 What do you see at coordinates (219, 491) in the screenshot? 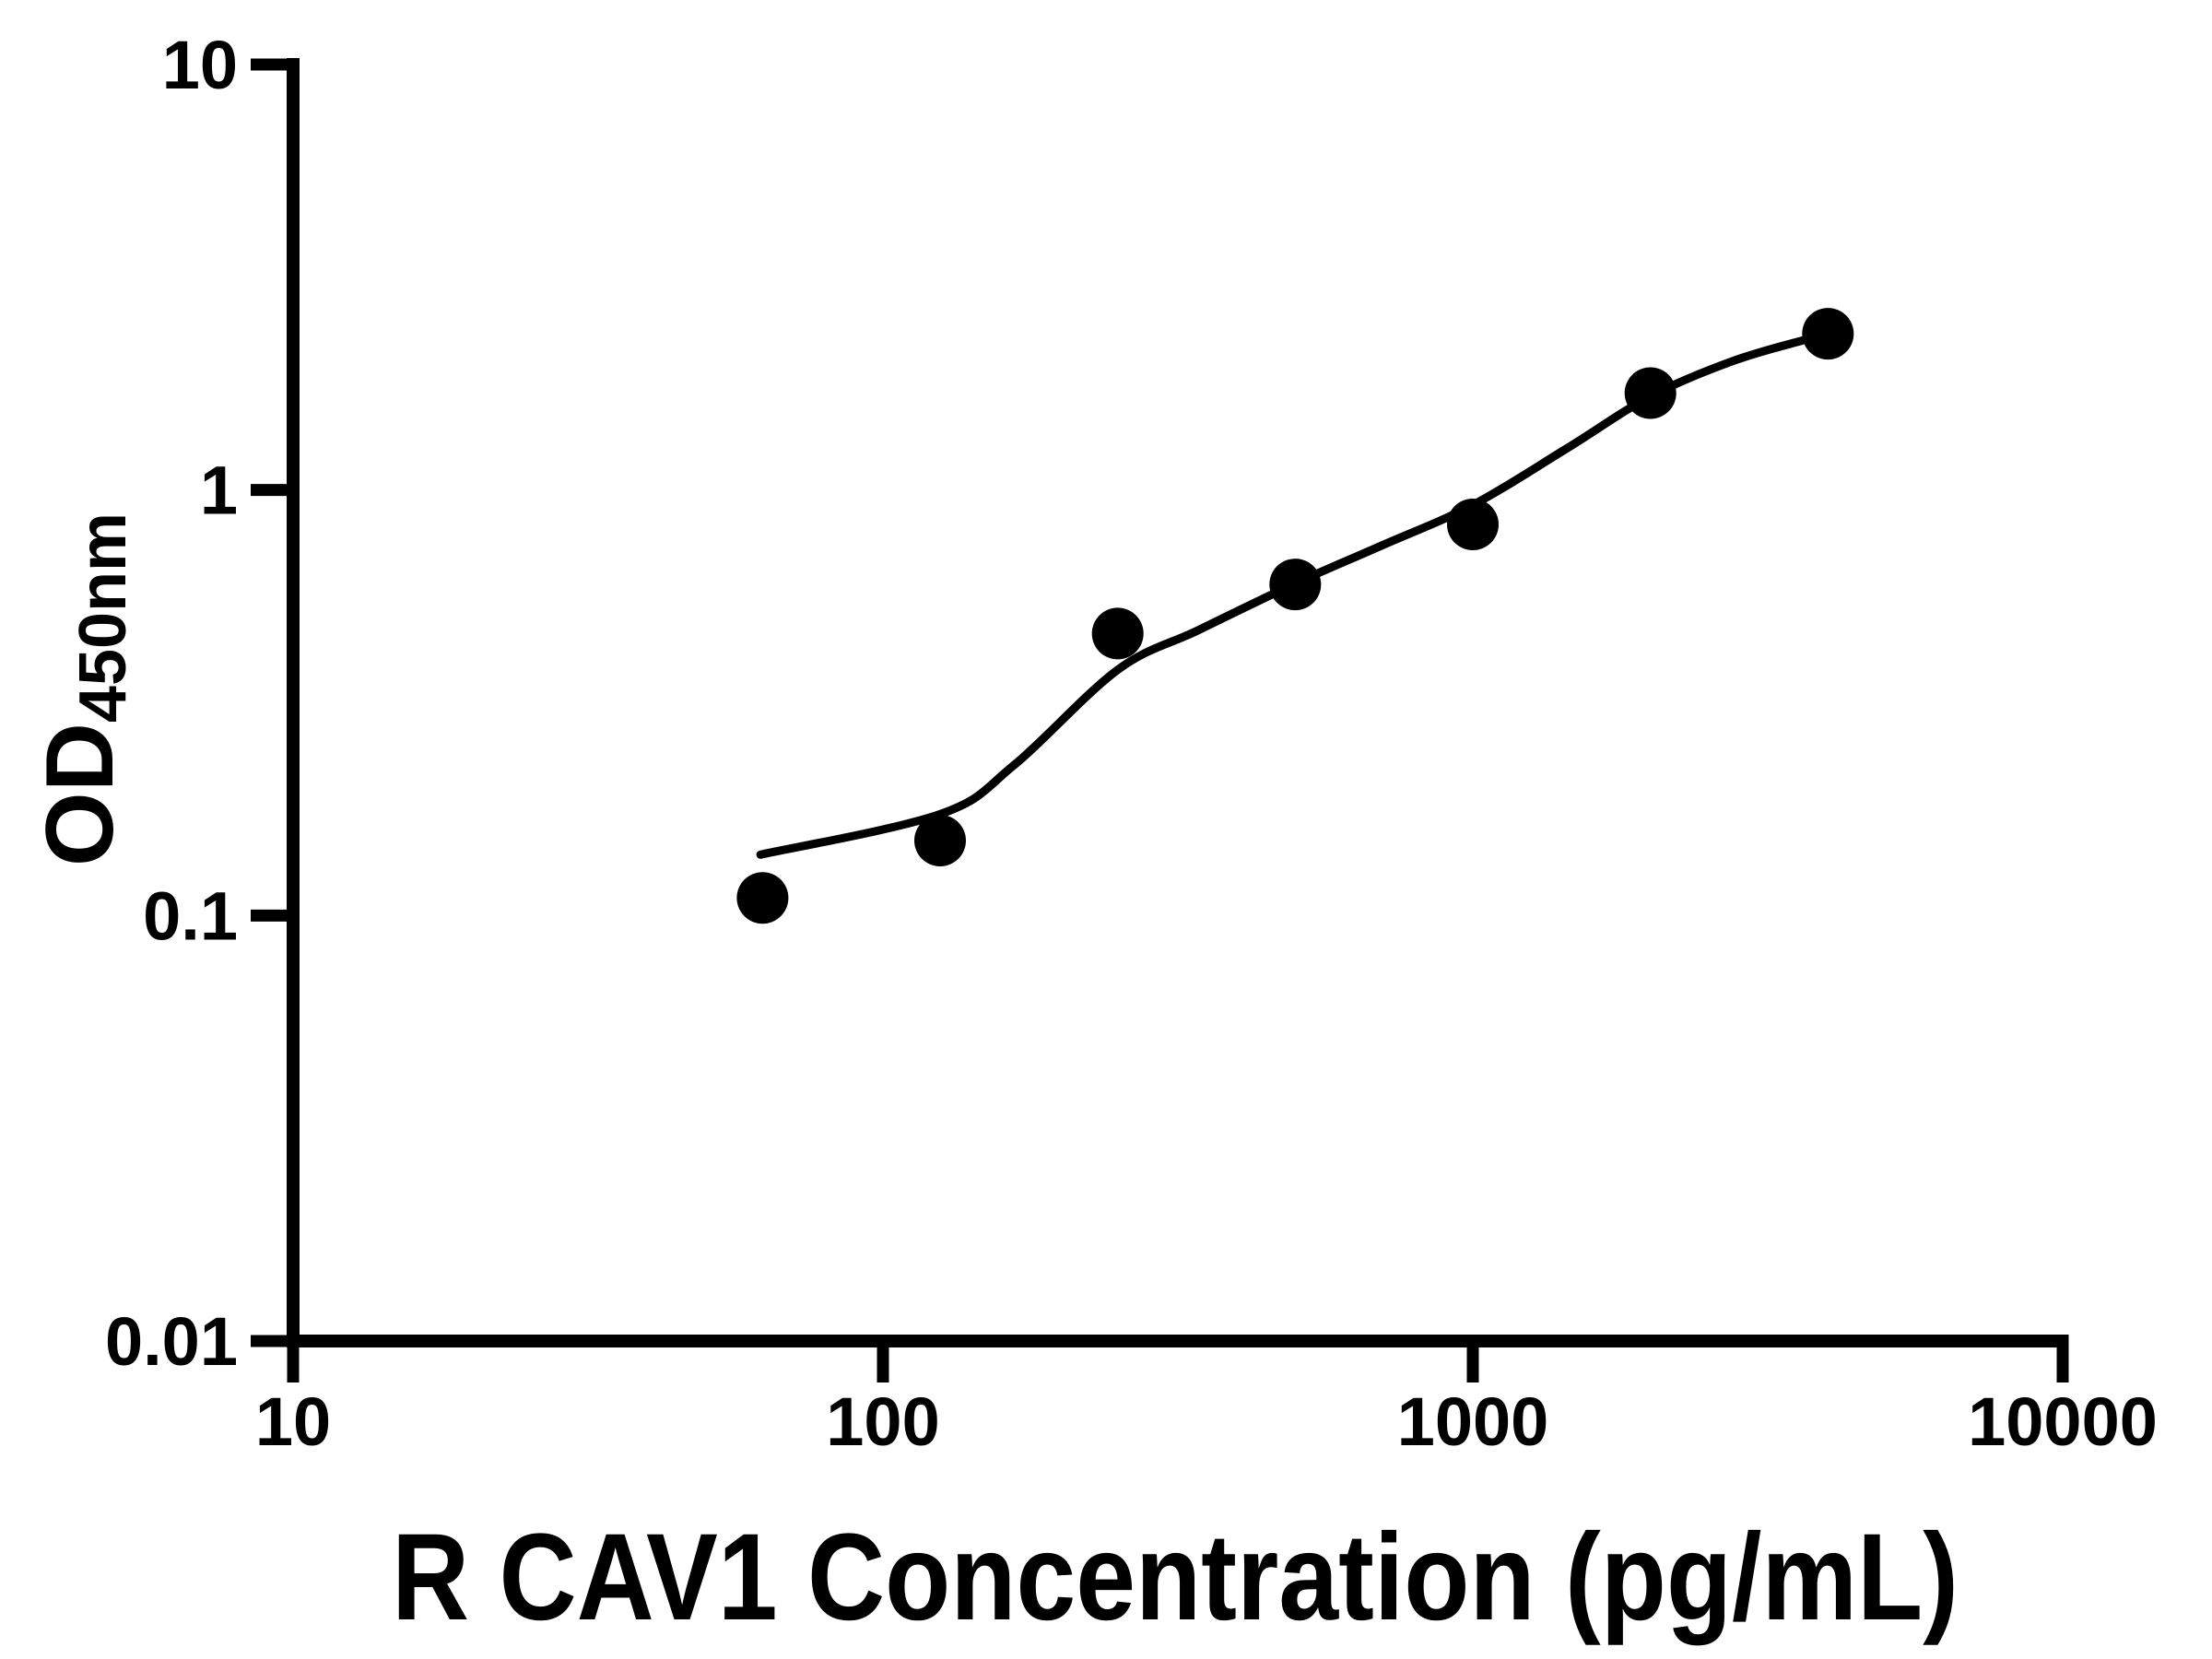
I see `y-tick-label-1: 1` at bounding box center [219, 491].